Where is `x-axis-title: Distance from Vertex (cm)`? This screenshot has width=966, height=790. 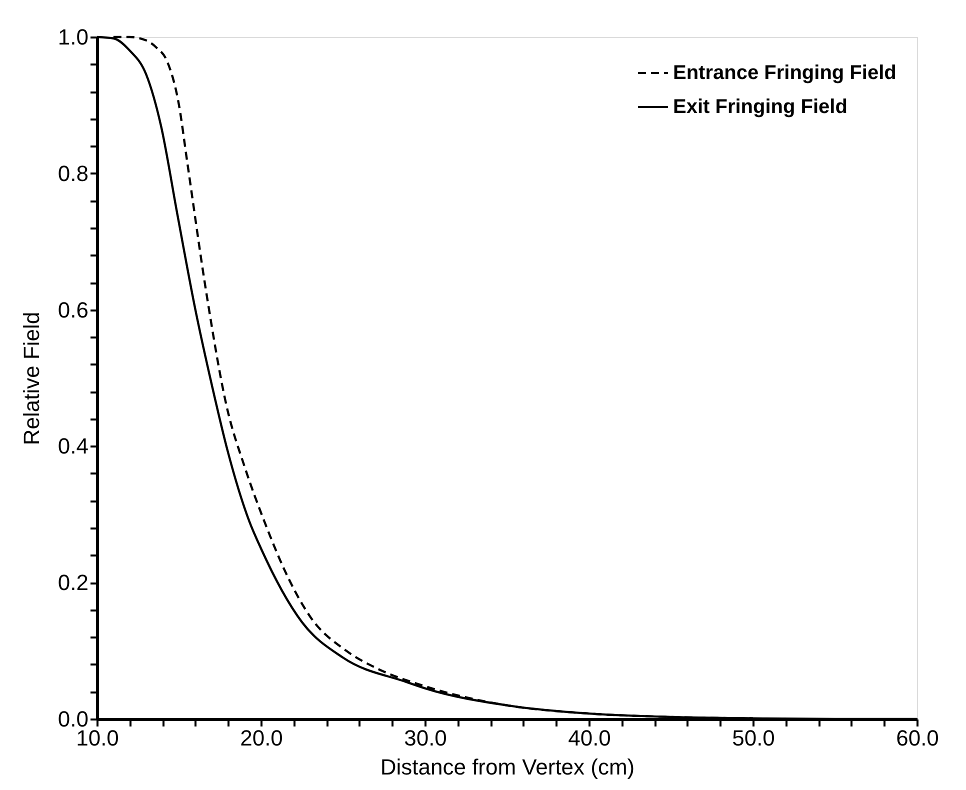 x-axis-title: Distance from Vertex (cm) is located at coordinates (507, 767).